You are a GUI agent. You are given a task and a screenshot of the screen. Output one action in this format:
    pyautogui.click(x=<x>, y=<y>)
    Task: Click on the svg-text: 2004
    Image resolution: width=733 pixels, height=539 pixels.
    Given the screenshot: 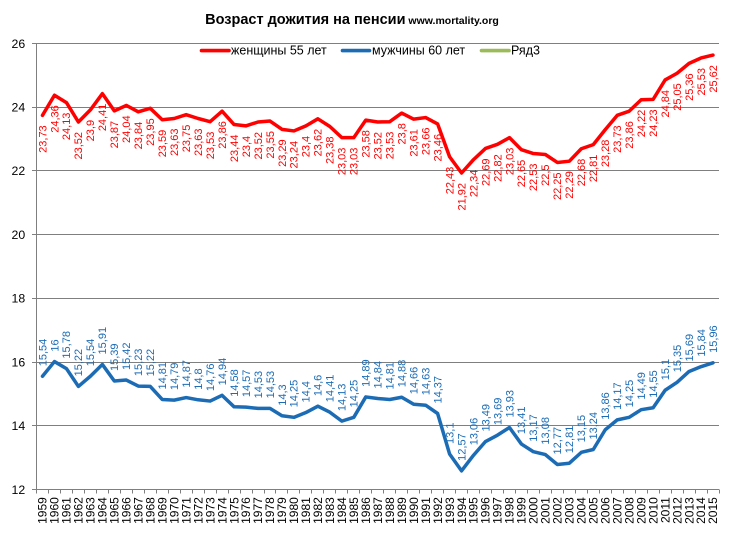 What is the action you would take?
    pyautogui.click(x=582, y=510)
    